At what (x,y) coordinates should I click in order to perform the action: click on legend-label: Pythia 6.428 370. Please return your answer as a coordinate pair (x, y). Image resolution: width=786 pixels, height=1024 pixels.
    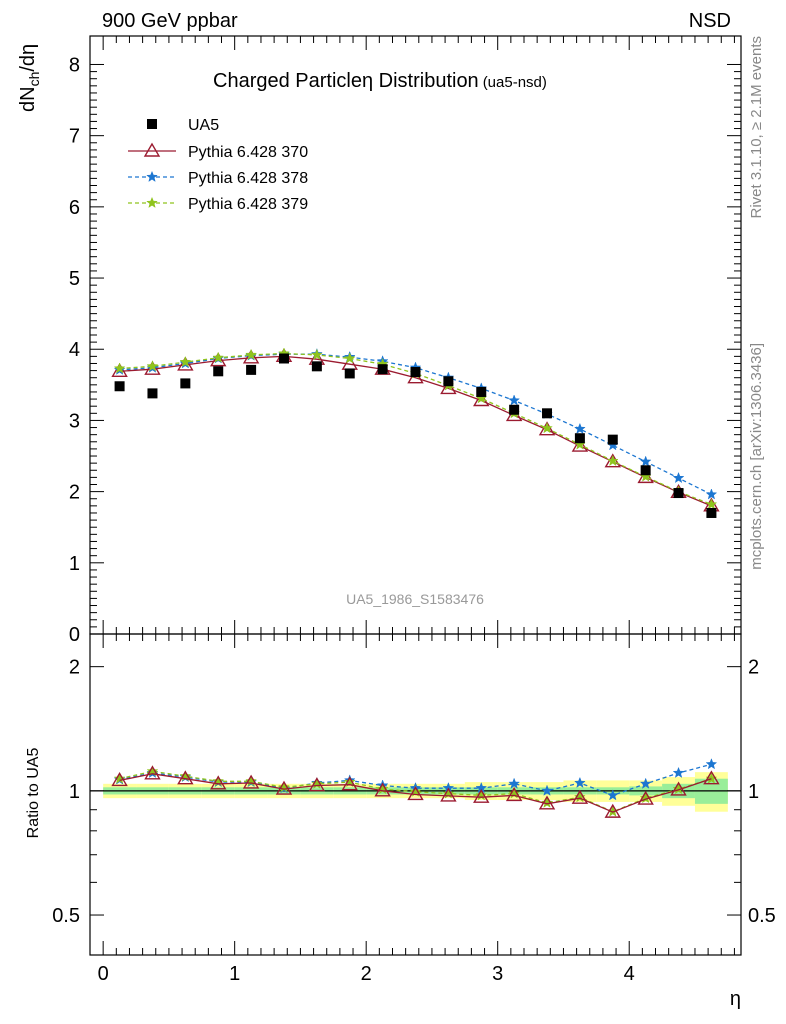
    Looking at the image, I should click on (248, 152).